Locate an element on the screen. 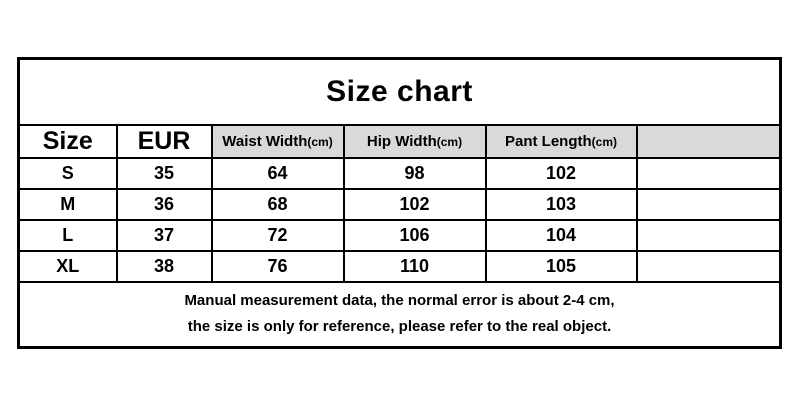 The width and height of the screenshot is (800, 408). col-header-size: Size is located at coordinates (67, 141).